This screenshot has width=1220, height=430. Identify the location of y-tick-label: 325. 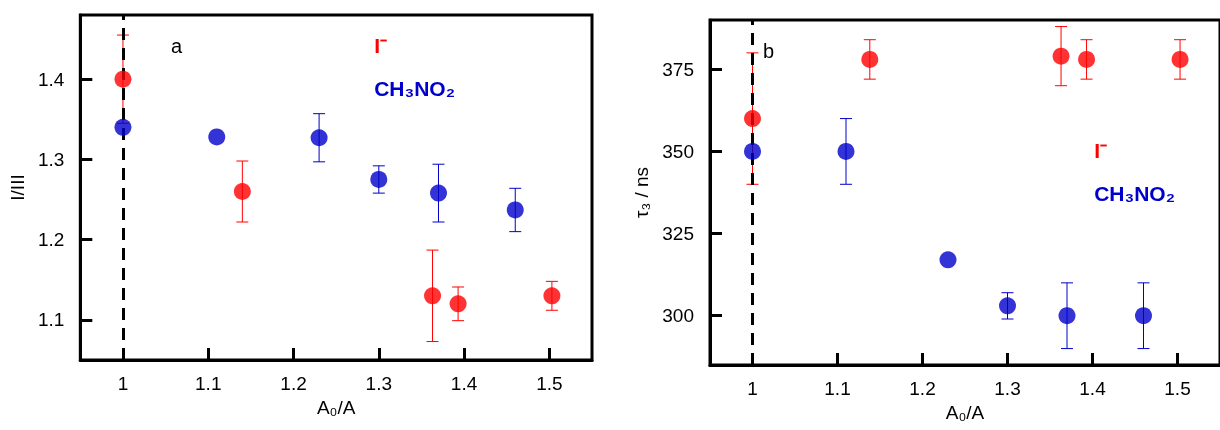
(678, 234).